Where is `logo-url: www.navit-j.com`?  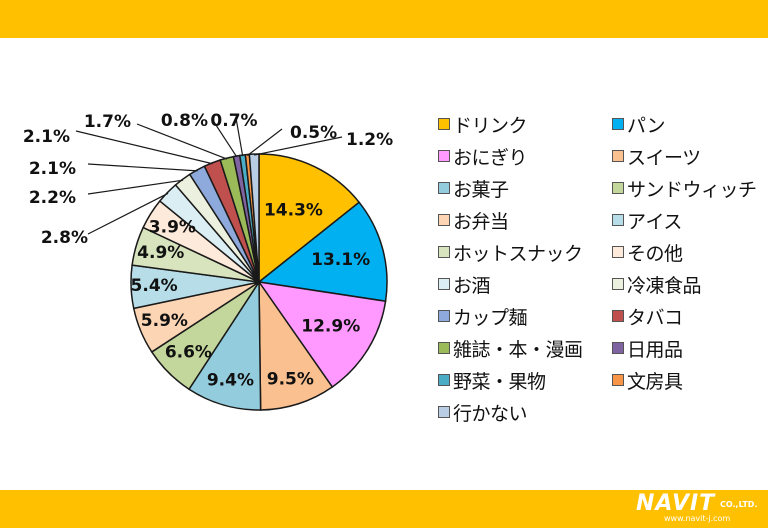
logo-url: www.navit-j.com is located at coordinates (697, 518).